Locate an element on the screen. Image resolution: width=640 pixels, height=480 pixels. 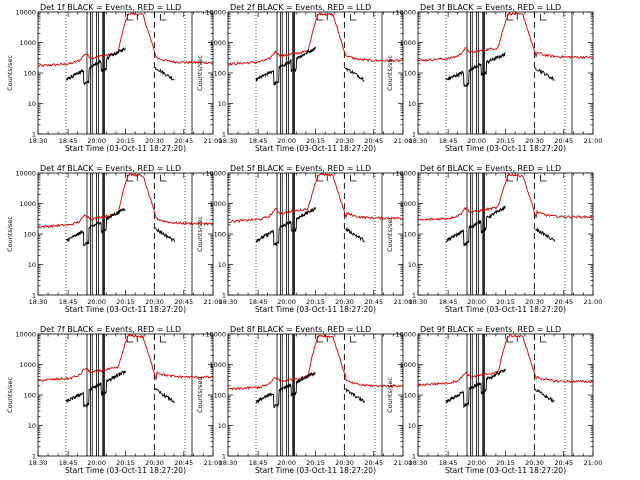
panel-title: Det 5f BLACK = Events, RED = LLD is located at coordinates (300, 168).